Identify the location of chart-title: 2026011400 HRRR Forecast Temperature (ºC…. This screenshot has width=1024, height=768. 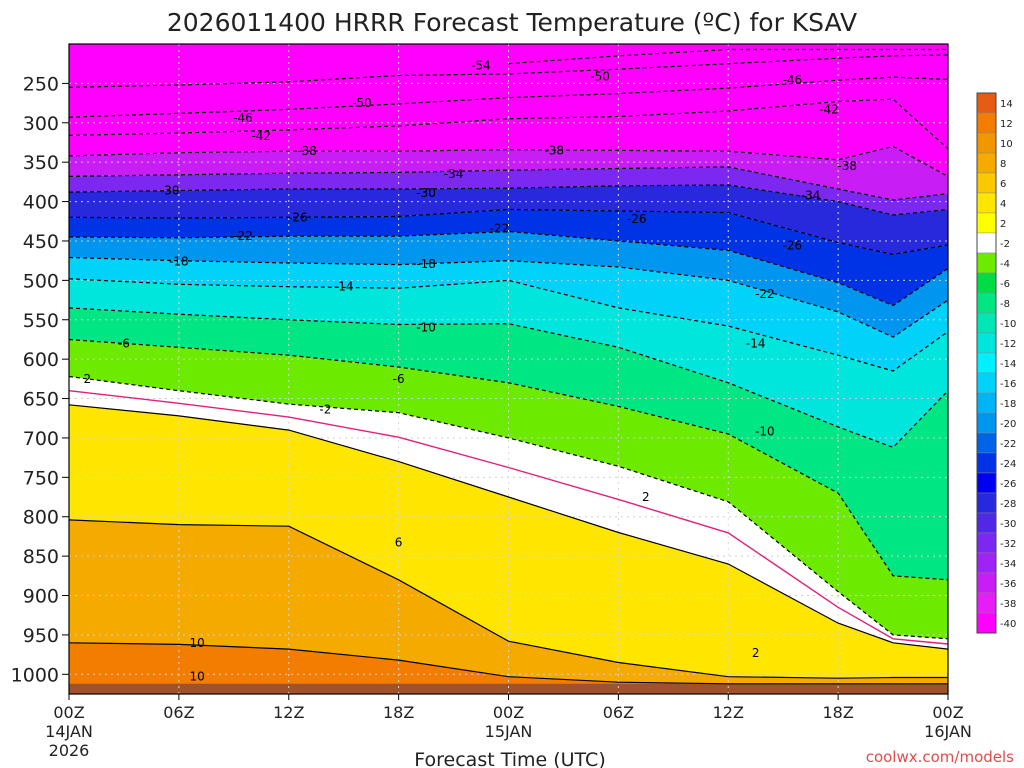
(512, 22).